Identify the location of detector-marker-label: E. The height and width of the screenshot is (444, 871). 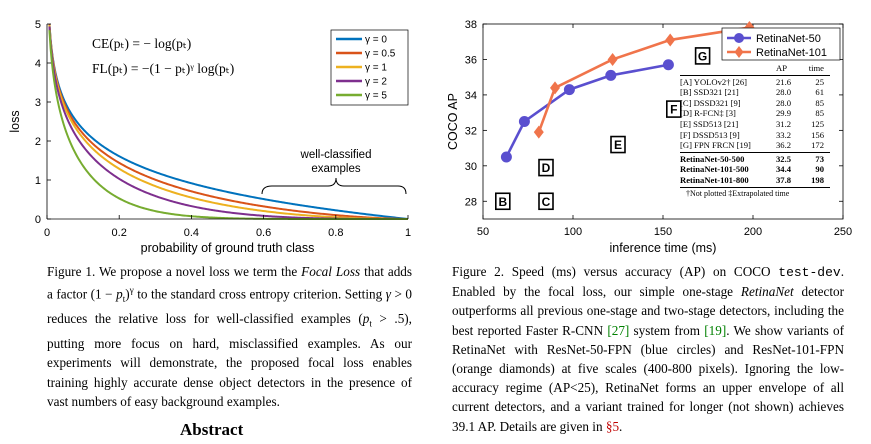
(618, 145).